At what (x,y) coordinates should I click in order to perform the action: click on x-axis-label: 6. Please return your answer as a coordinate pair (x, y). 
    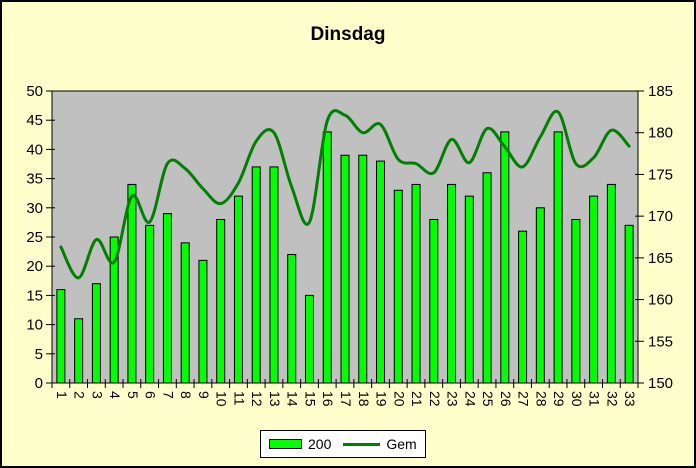
    Looking at the image, I should click on (151, 395).